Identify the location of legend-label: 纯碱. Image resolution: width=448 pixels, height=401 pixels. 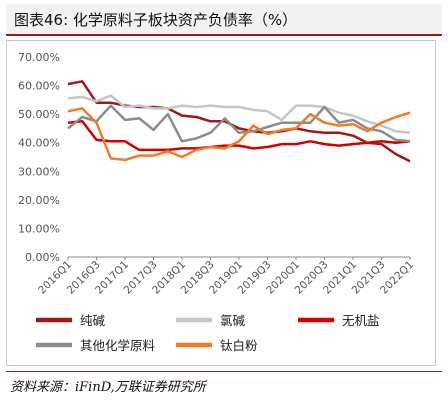
(93, 320).